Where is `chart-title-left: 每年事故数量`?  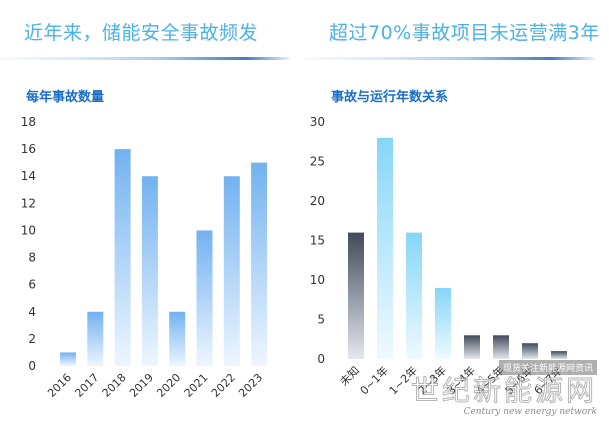 chart-title-left: 每年事故数量 is located at coordinates (65, 97).